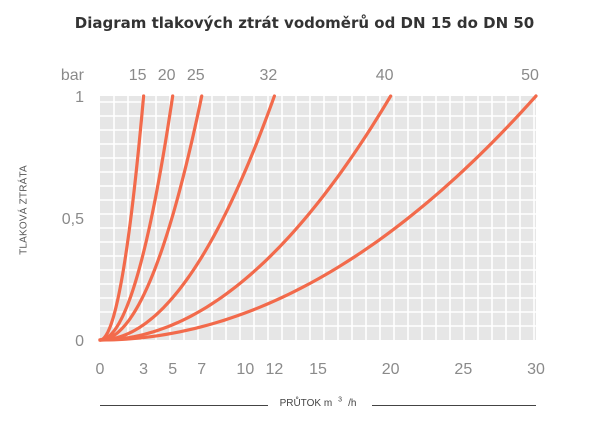 The height and width of the screenshot is (433, 609). What do you see at coordinates (385, 75) in the screenshot?
I see `series-label-dn40: 40` at bounding box center [385, 75].